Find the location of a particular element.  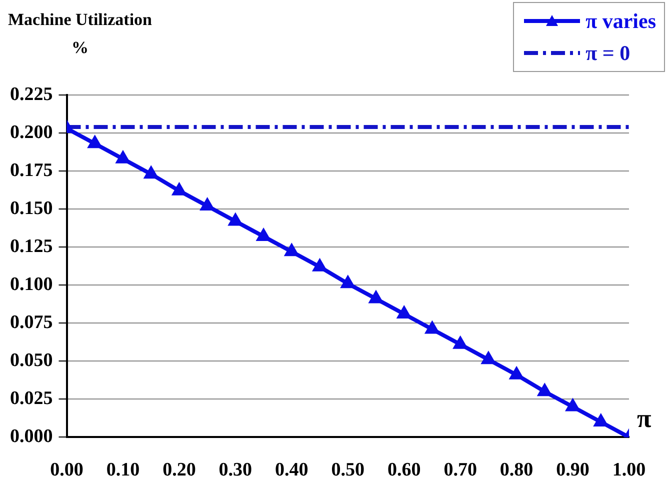

x-tick-label: 0.10 is located at coordinates (123, 470).